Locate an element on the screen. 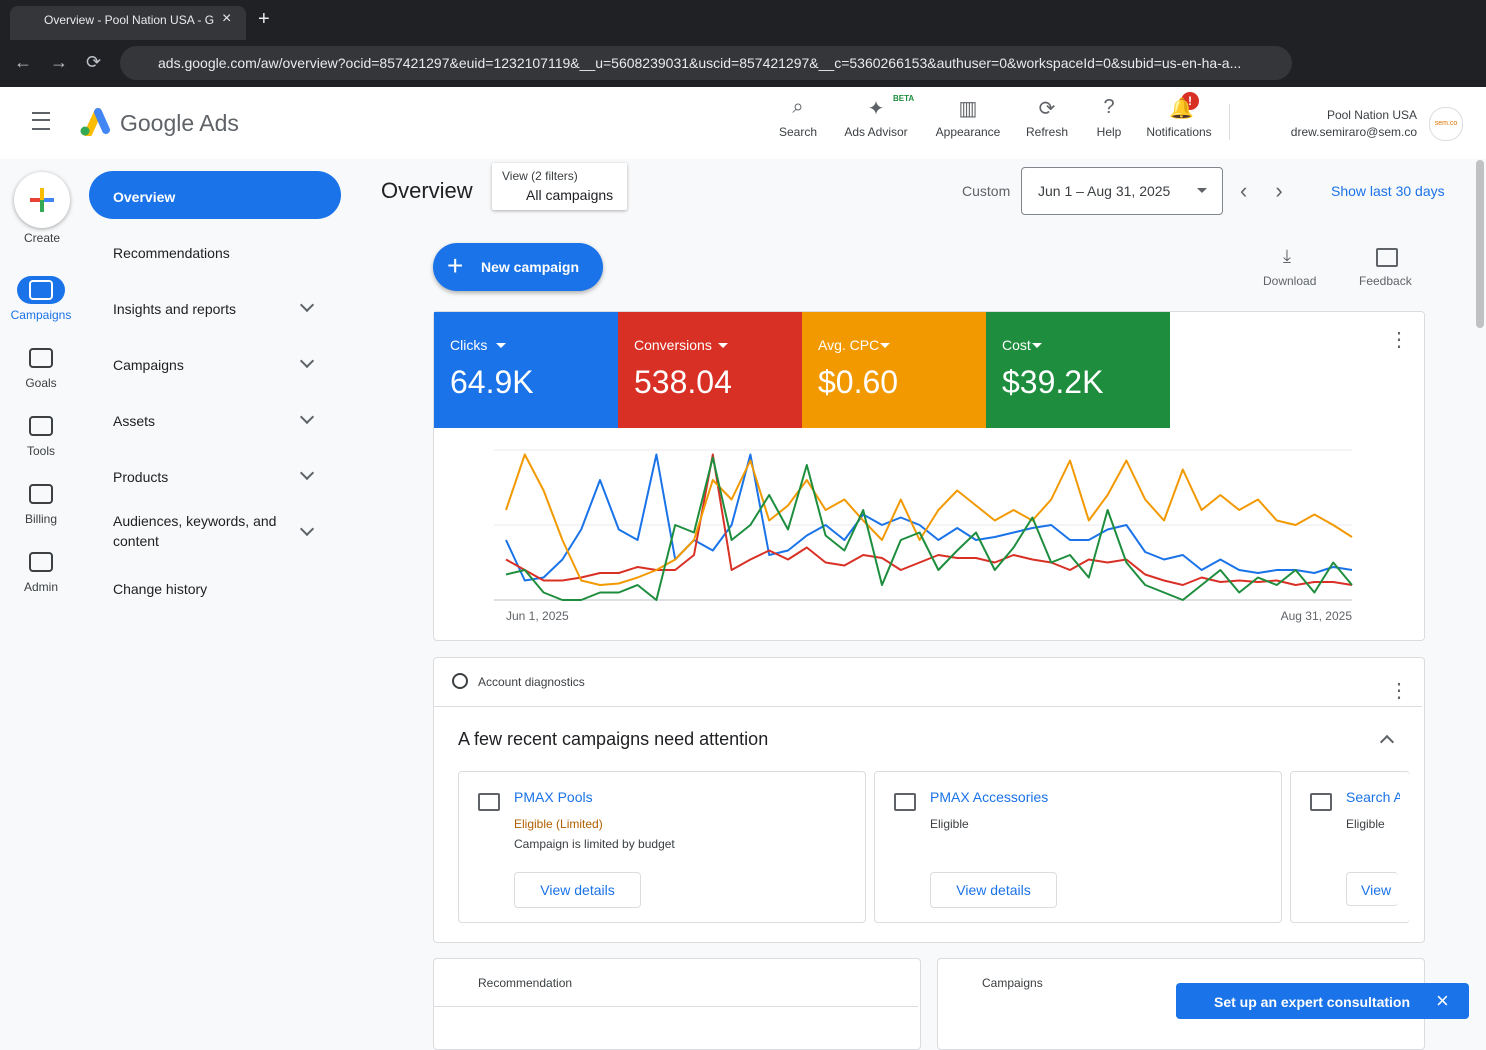  download-label: Download is located at coordinates (1290, 281).